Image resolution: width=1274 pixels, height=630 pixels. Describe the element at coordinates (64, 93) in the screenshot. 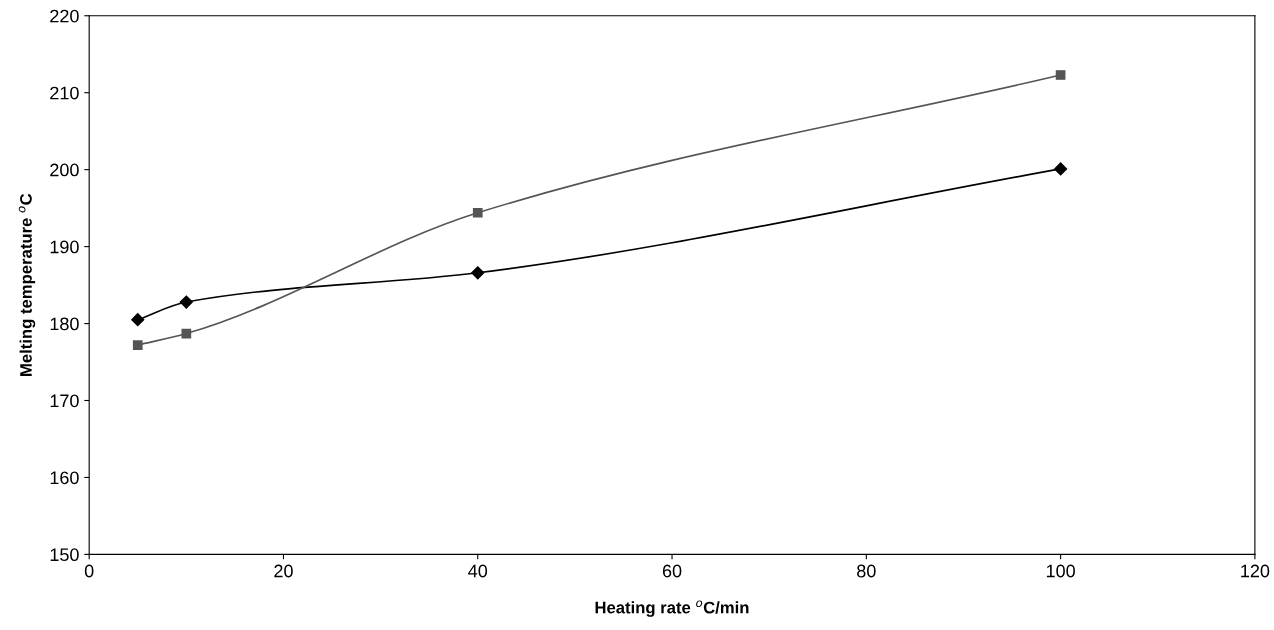

I see `y-tick-label: 210` at that location.